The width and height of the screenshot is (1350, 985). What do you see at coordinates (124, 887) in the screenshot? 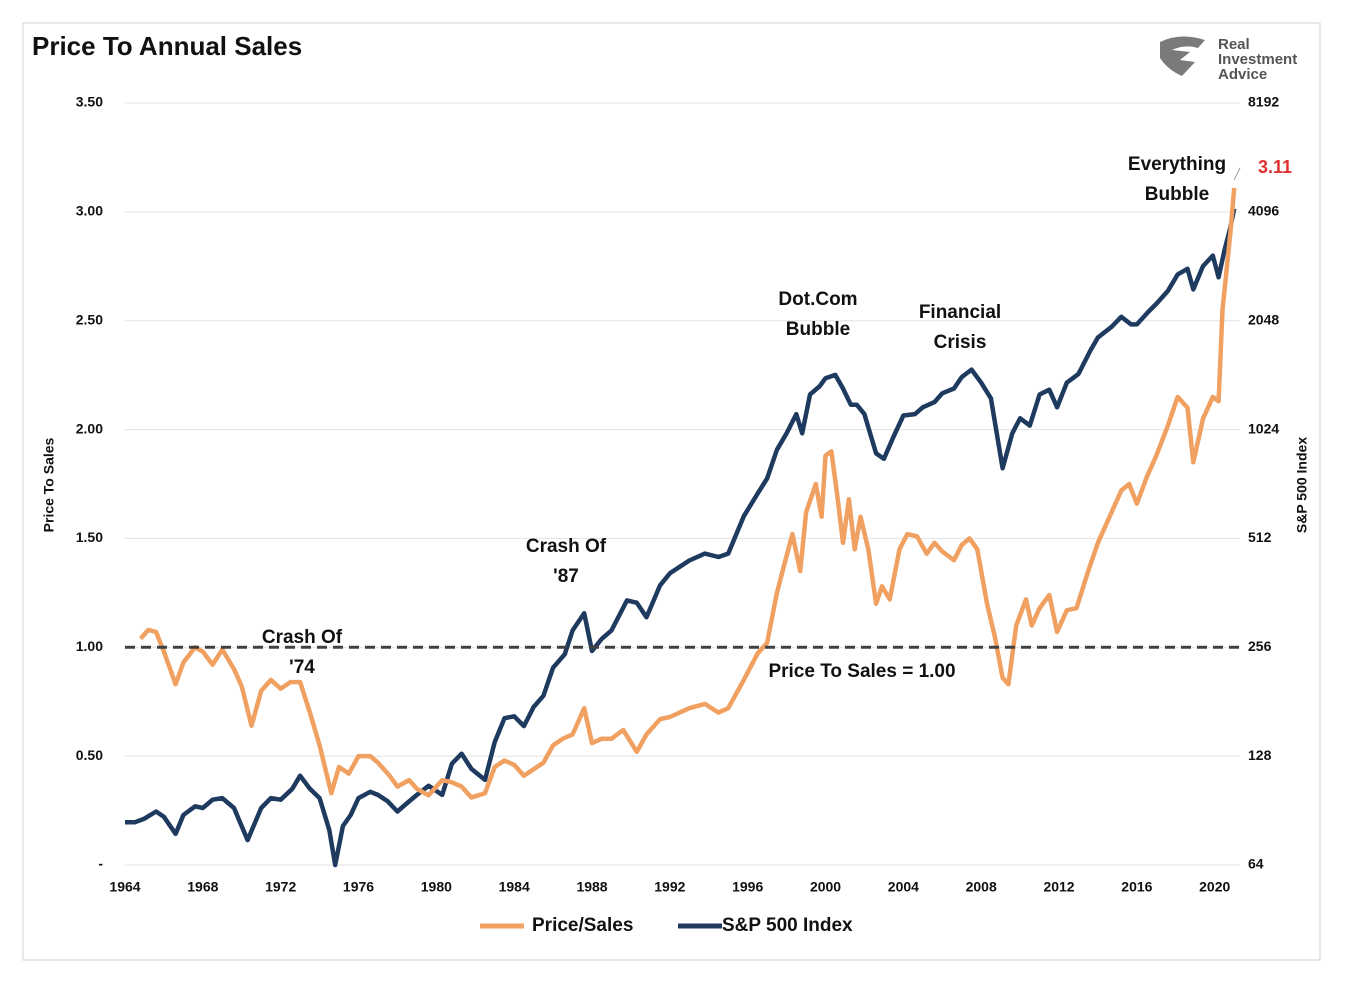
I see `x-tick-label: 1964` at bounding box center [124, 887].